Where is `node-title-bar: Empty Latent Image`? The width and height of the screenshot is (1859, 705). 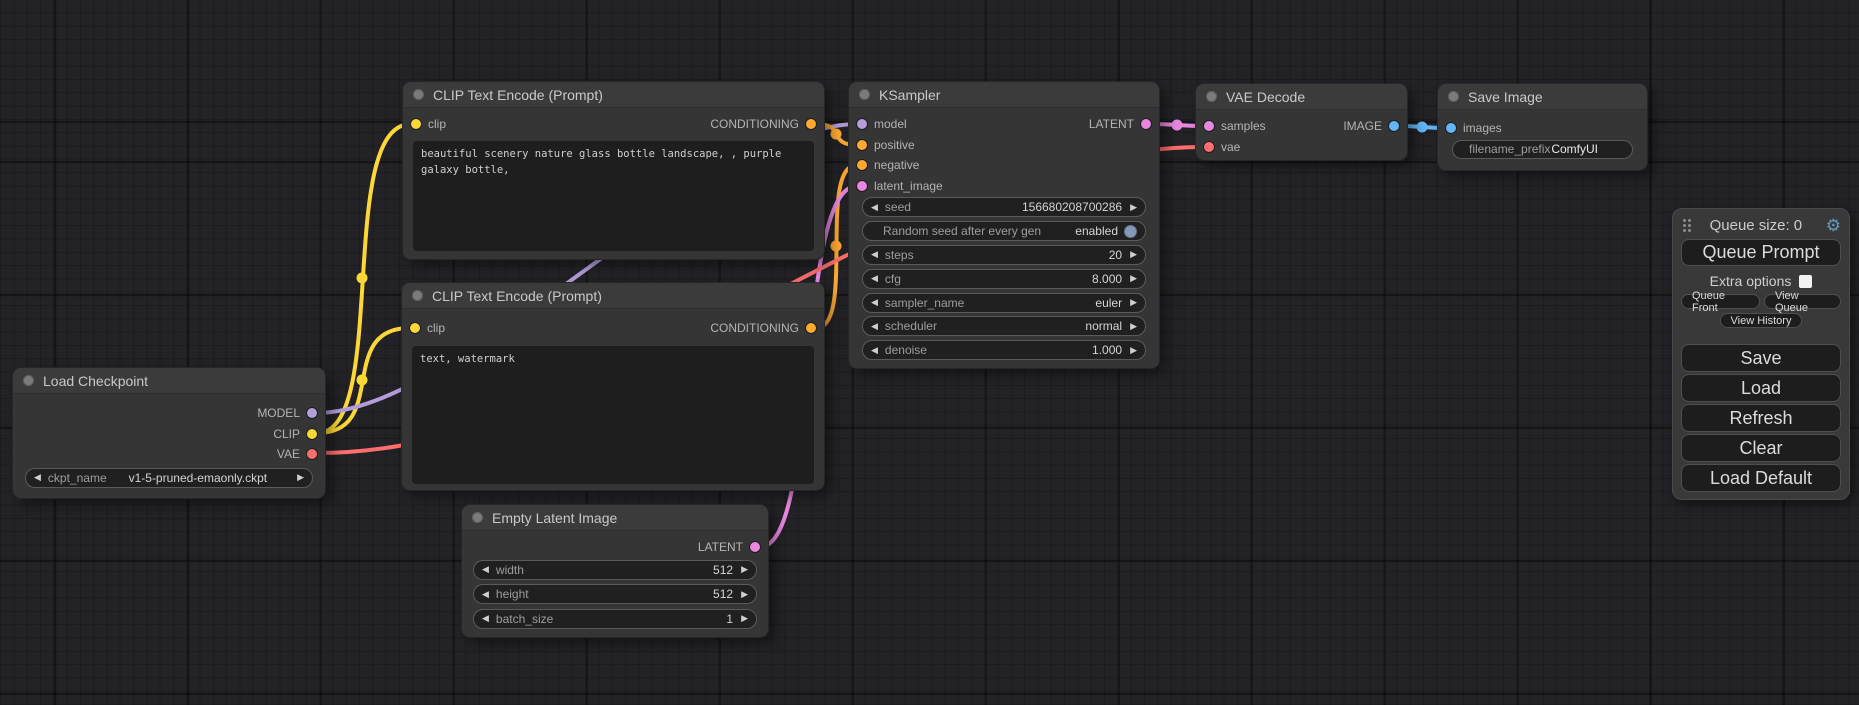 node-title-bar: Empty Latent Image is located at coordinates (615, 518).